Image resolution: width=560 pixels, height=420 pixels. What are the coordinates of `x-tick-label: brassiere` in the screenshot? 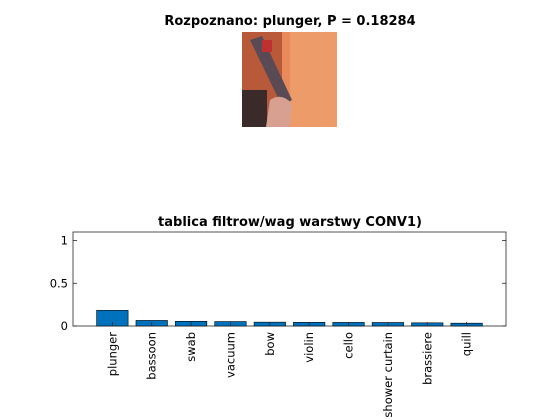 It's located at (427, 358).